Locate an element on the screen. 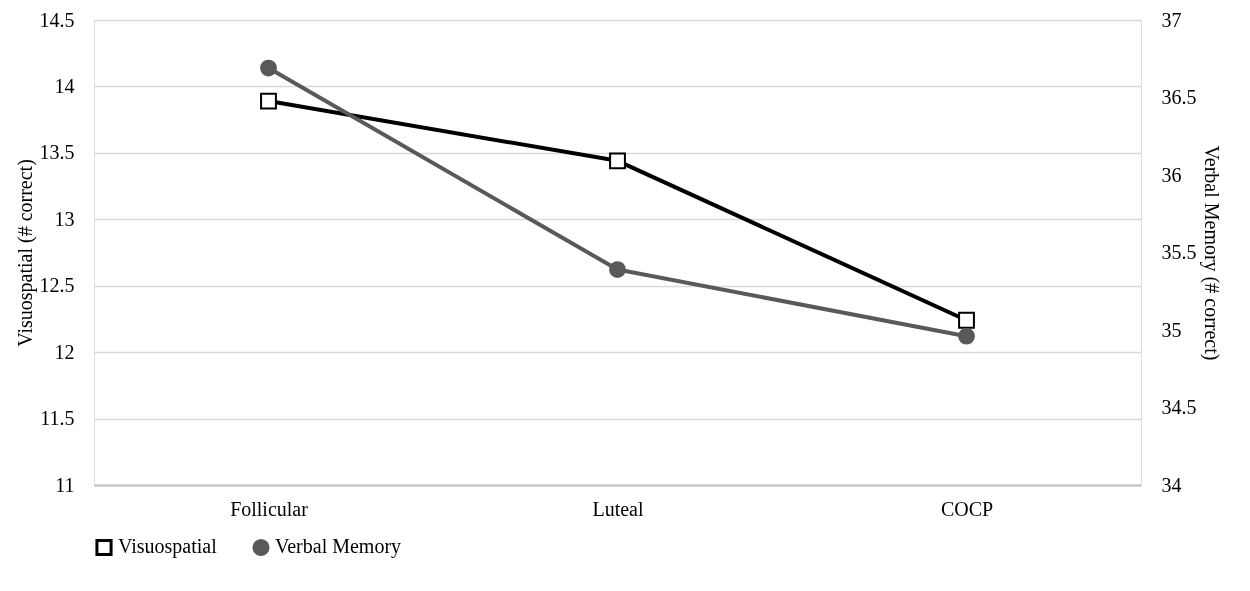 This screenshot has height=591, width=1250. y-tick-label: 11 is located at coordinates (65, 484).